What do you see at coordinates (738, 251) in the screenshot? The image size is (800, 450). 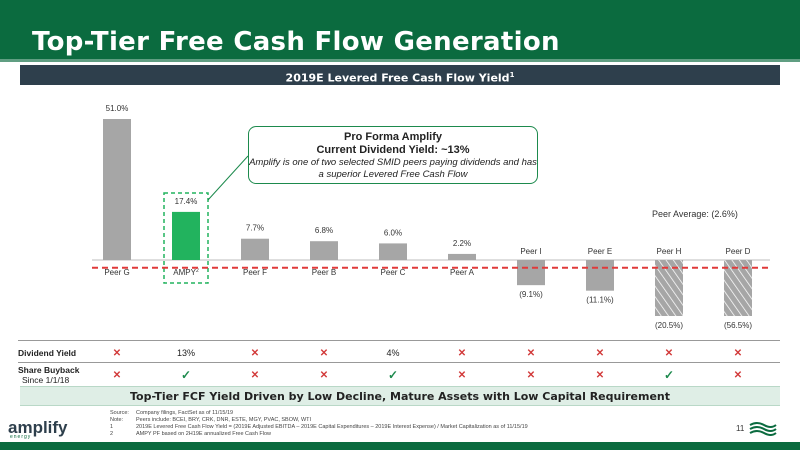 I see `category-label: Peer D` at bounding box center [738, 251].